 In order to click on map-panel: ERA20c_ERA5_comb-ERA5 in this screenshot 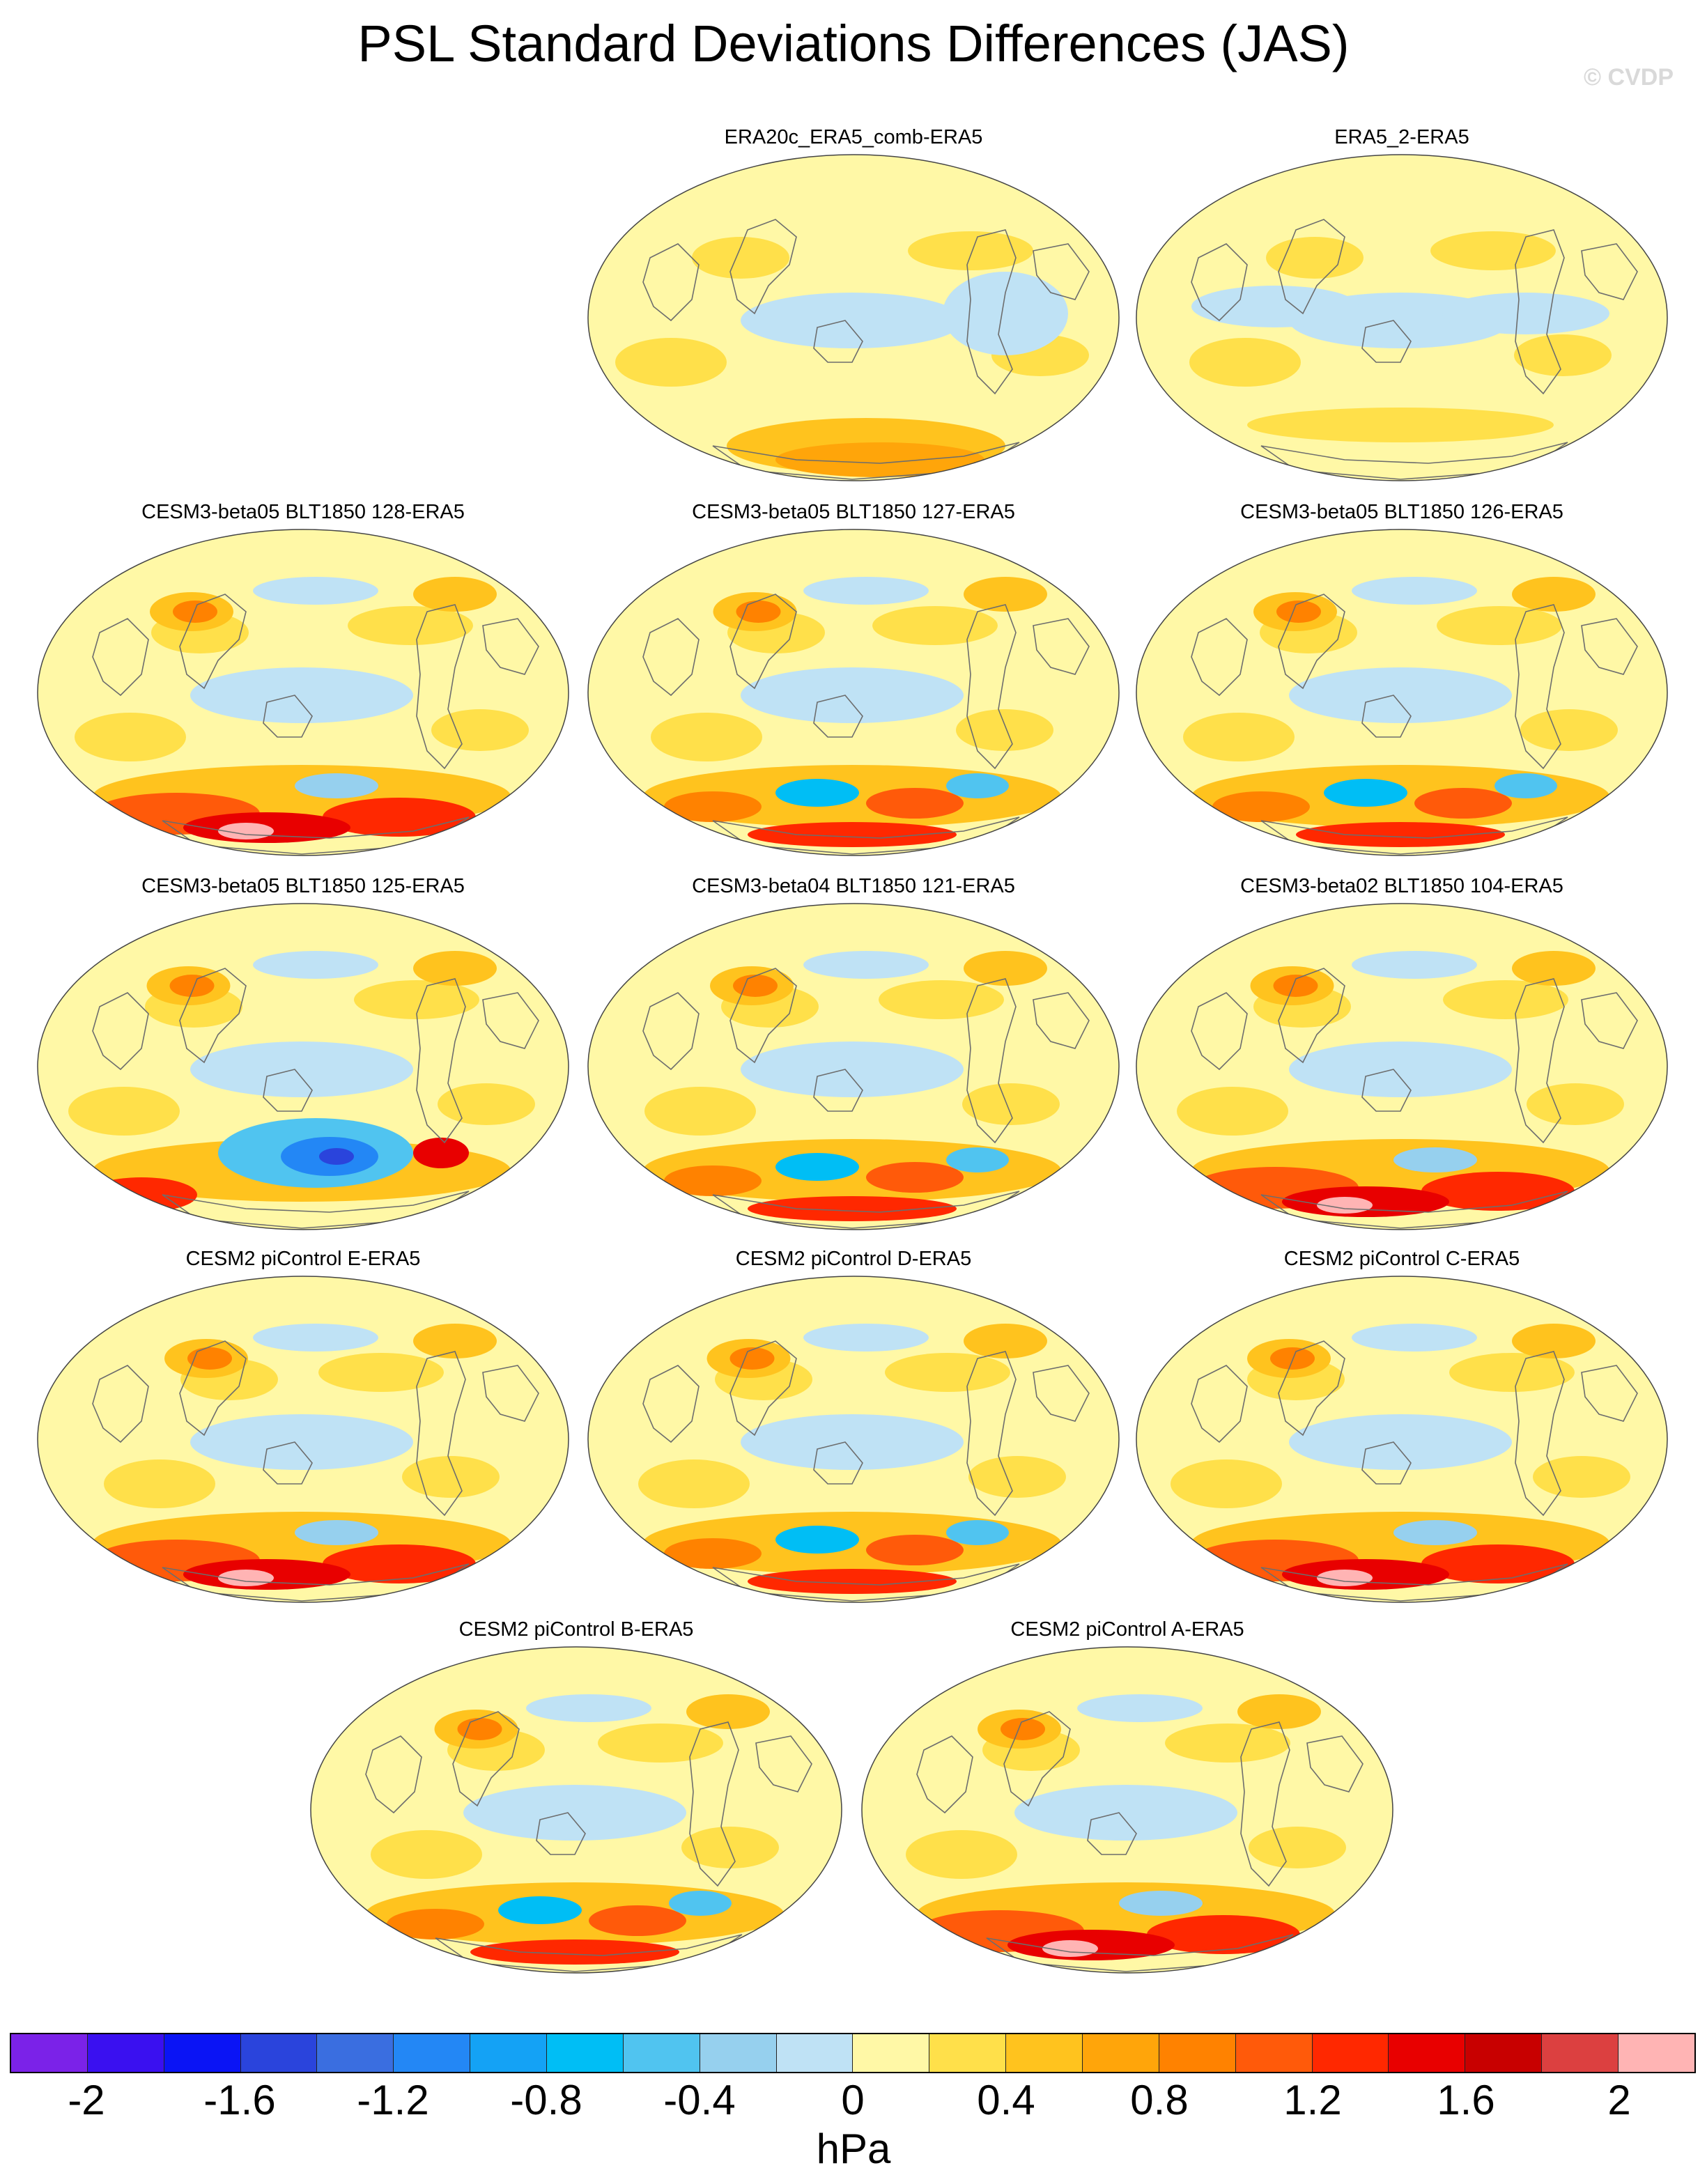, I will do `click(853, 306)`.